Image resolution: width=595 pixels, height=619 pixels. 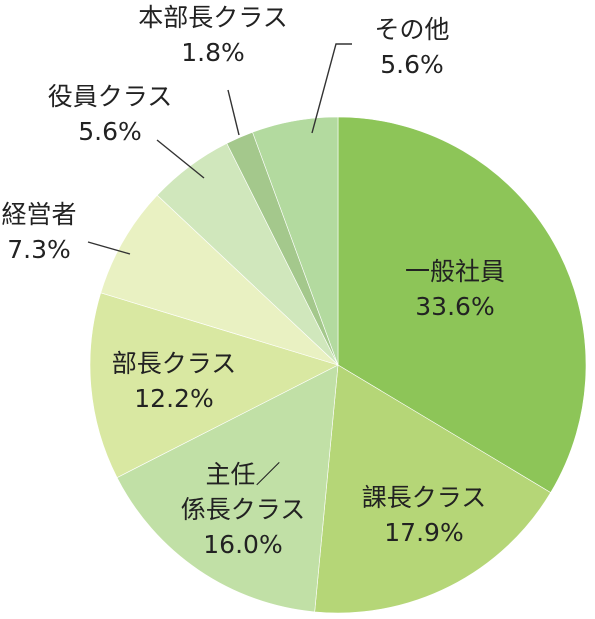 I want to click on slice-value-section-manager: 17.9%, so click(x=423, y=532).